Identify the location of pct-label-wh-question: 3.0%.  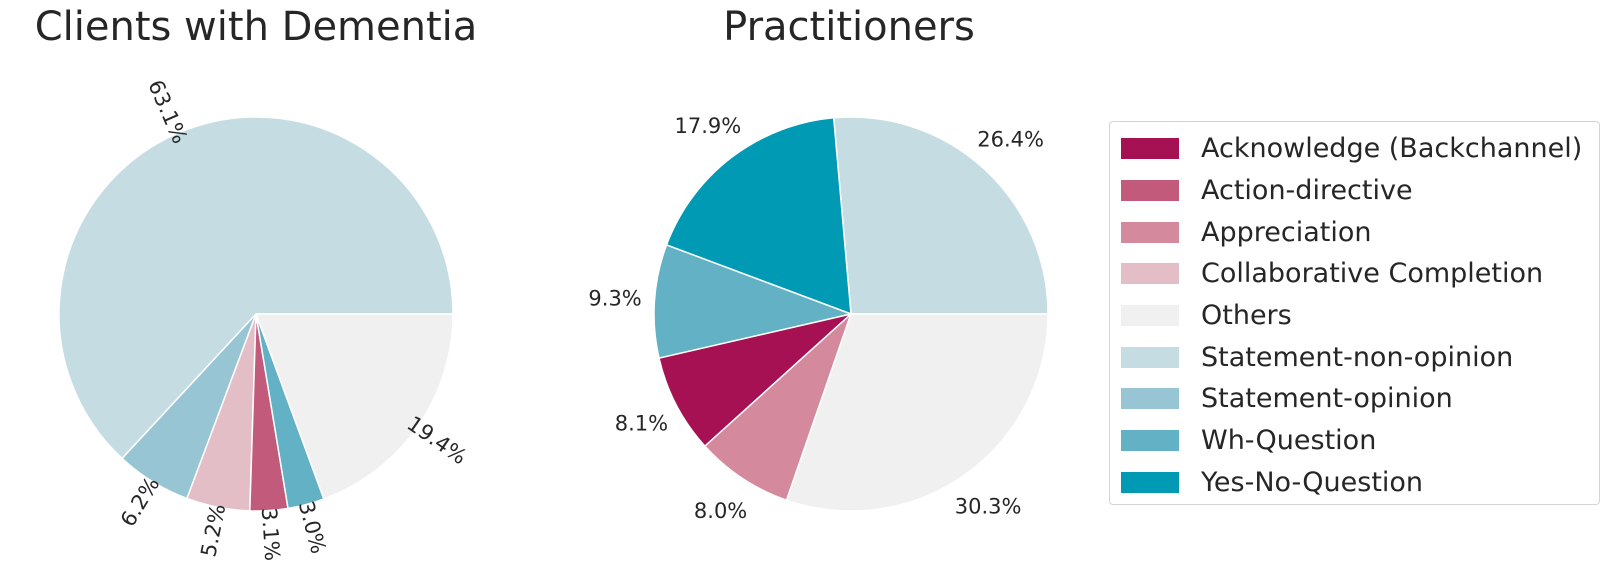
(312, 528).